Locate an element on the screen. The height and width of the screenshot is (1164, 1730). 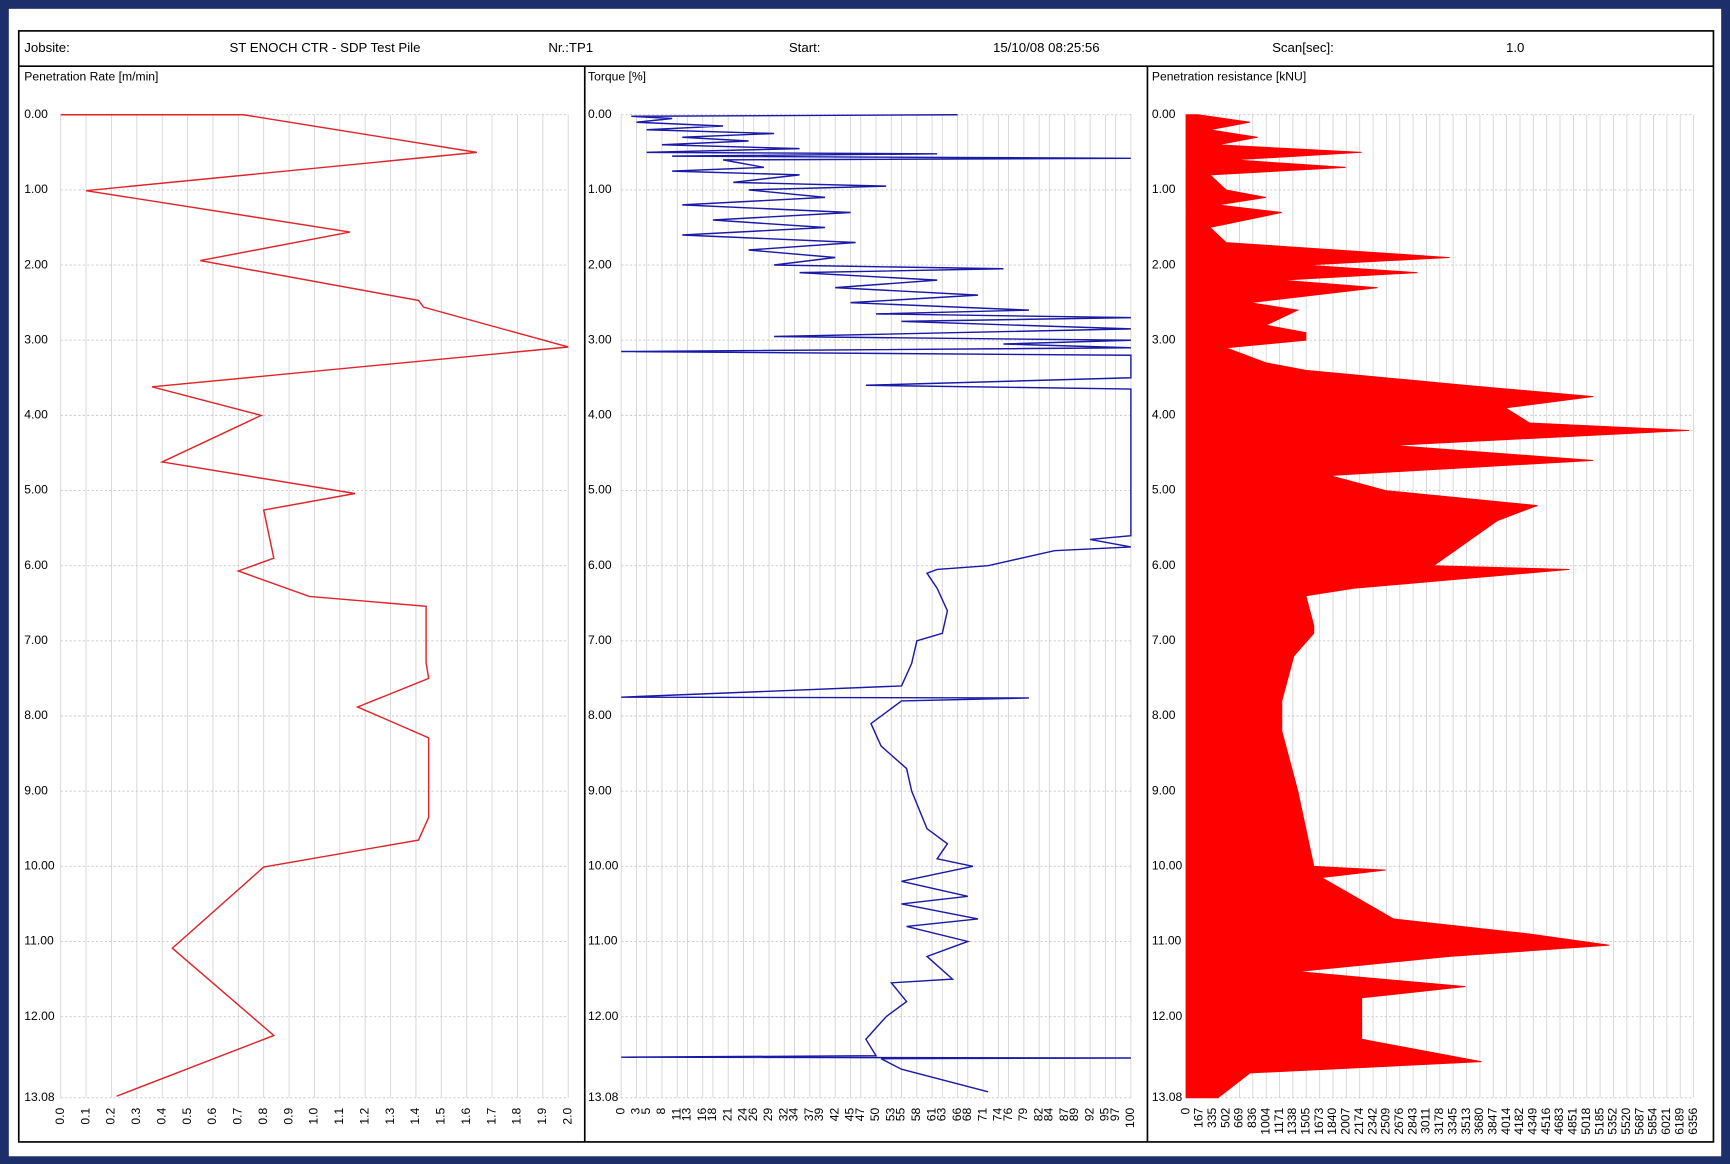
x-tick-label: 1.7 is located at coordinates (491, 1115).